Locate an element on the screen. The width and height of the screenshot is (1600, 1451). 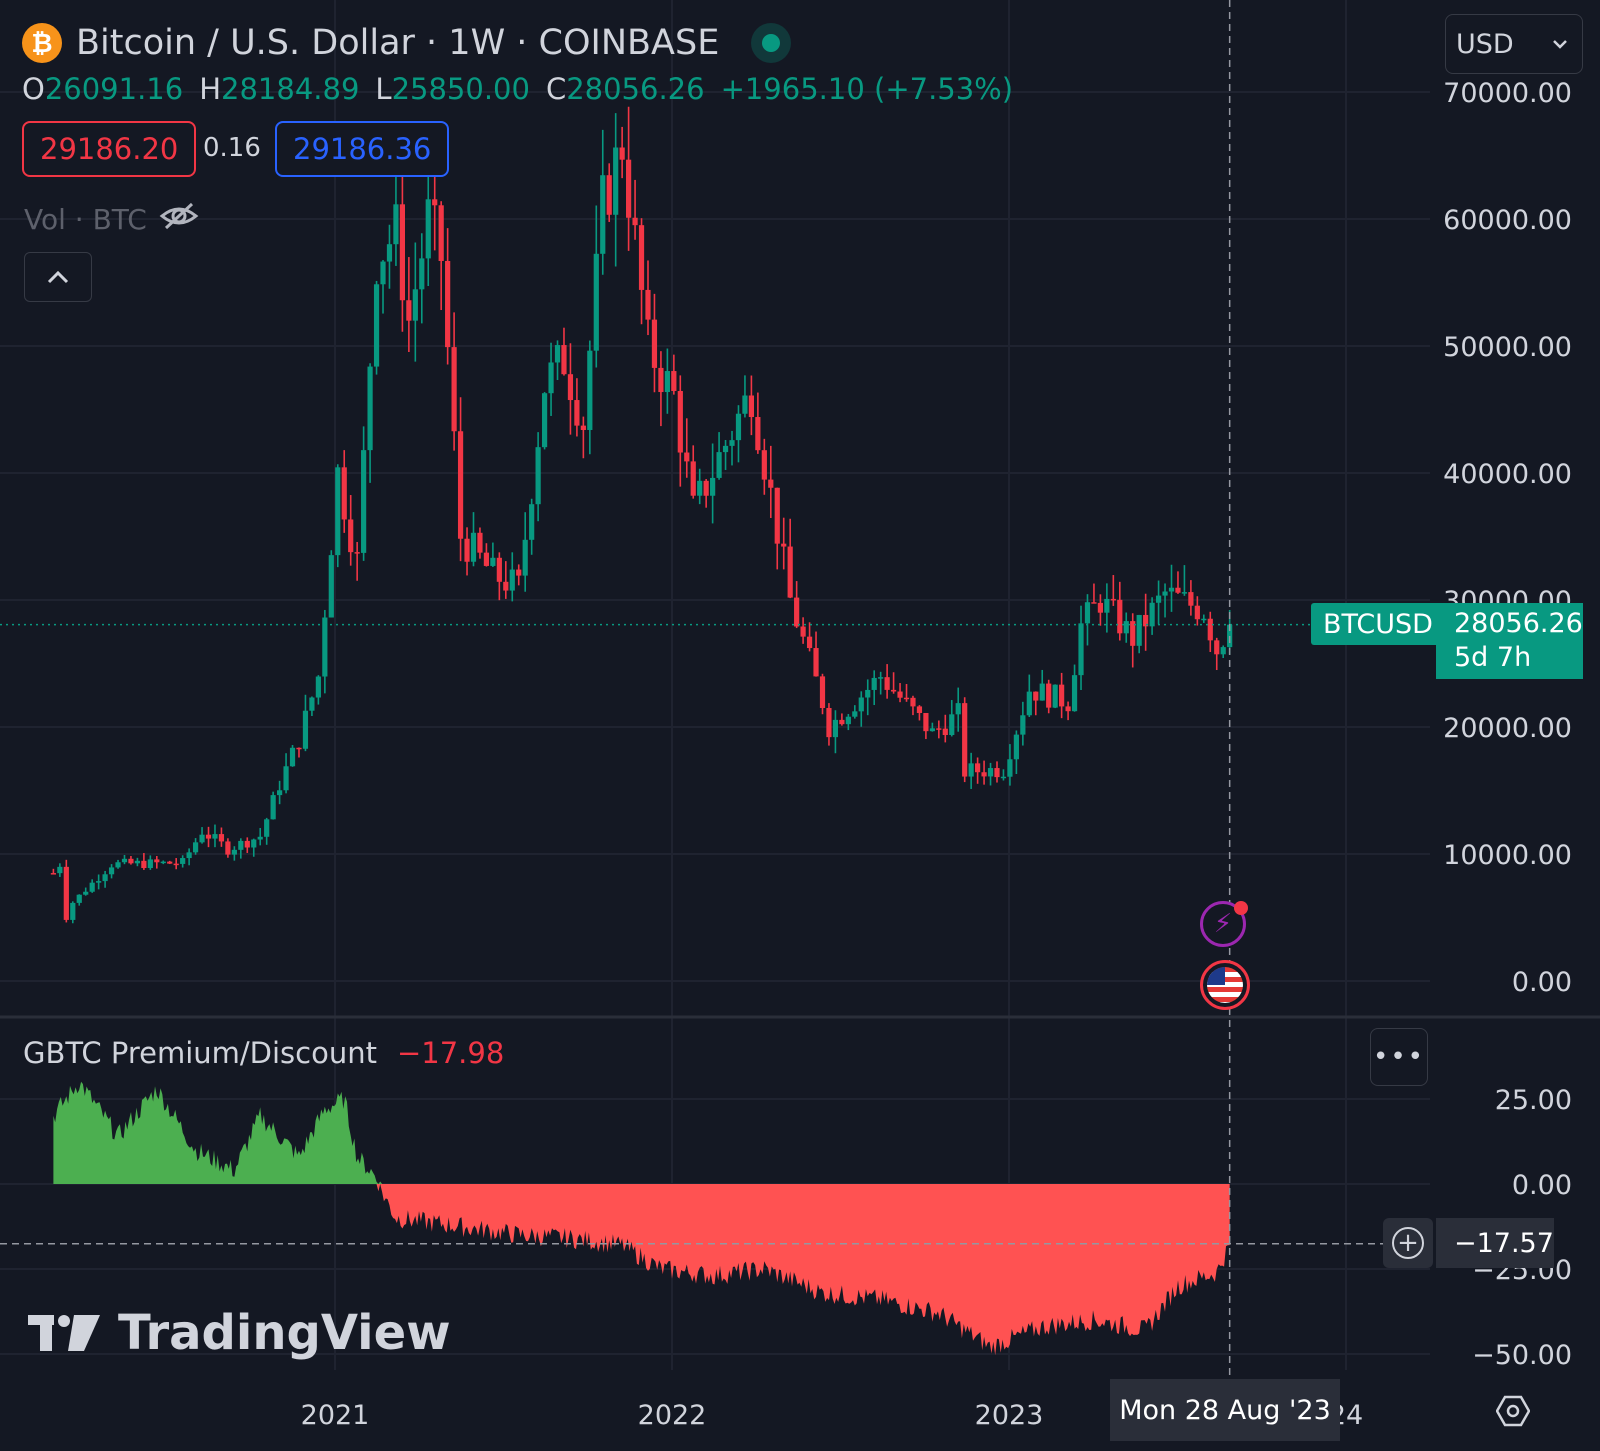
discount-area is located at coordinates (641, 1270).